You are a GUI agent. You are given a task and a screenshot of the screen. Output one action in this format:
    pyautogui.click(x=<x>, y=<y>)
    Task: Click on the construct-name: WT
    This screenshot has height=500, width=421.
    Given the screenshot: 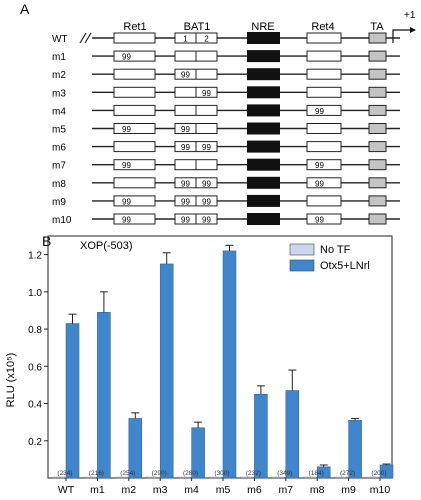 What is the action you would take?
    pyautogui.click(x=60, y=39)
    